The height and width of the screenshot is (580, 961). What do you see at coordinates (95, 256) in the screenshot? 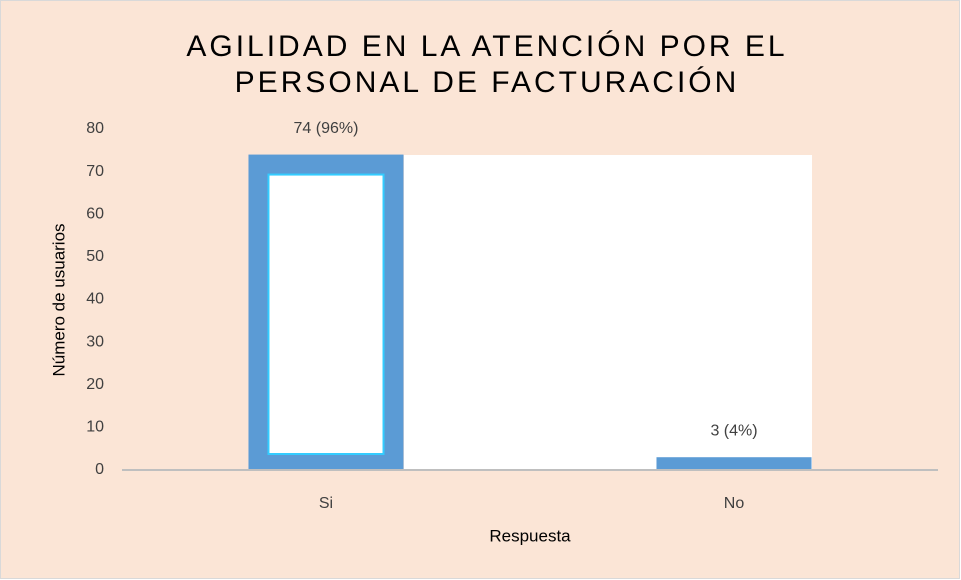
I see `y-tick-label: 50` at bounding box center [95, 256].